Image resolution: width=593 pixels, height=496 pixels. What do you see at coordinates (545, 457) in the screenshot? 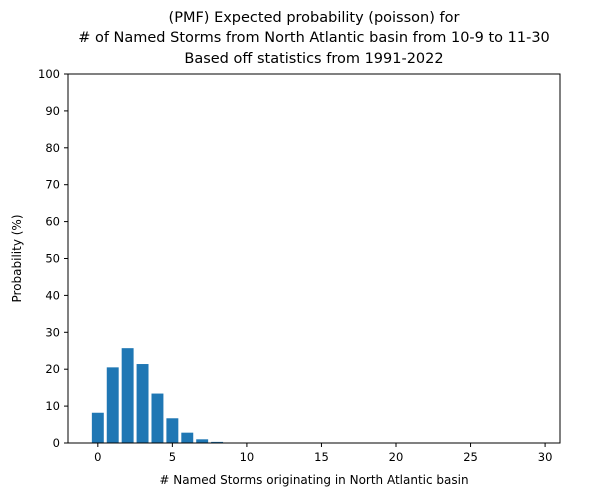
I see `x-tick-label: 30` at bounding box center [545, 457].